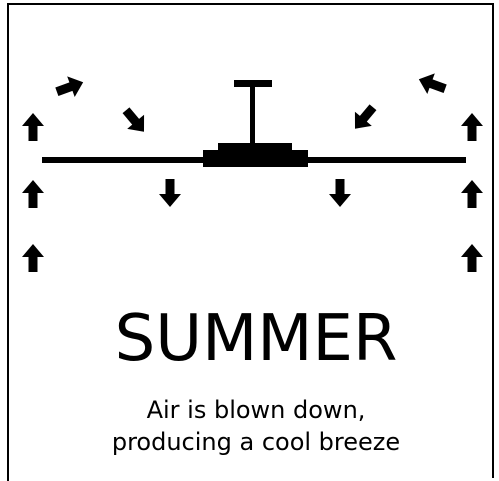 This screenshot has height=481, width=499. Describe the element at coordinates (256, 442) in the screenshot. I see `description-line: producing a cool breeze` at that location.